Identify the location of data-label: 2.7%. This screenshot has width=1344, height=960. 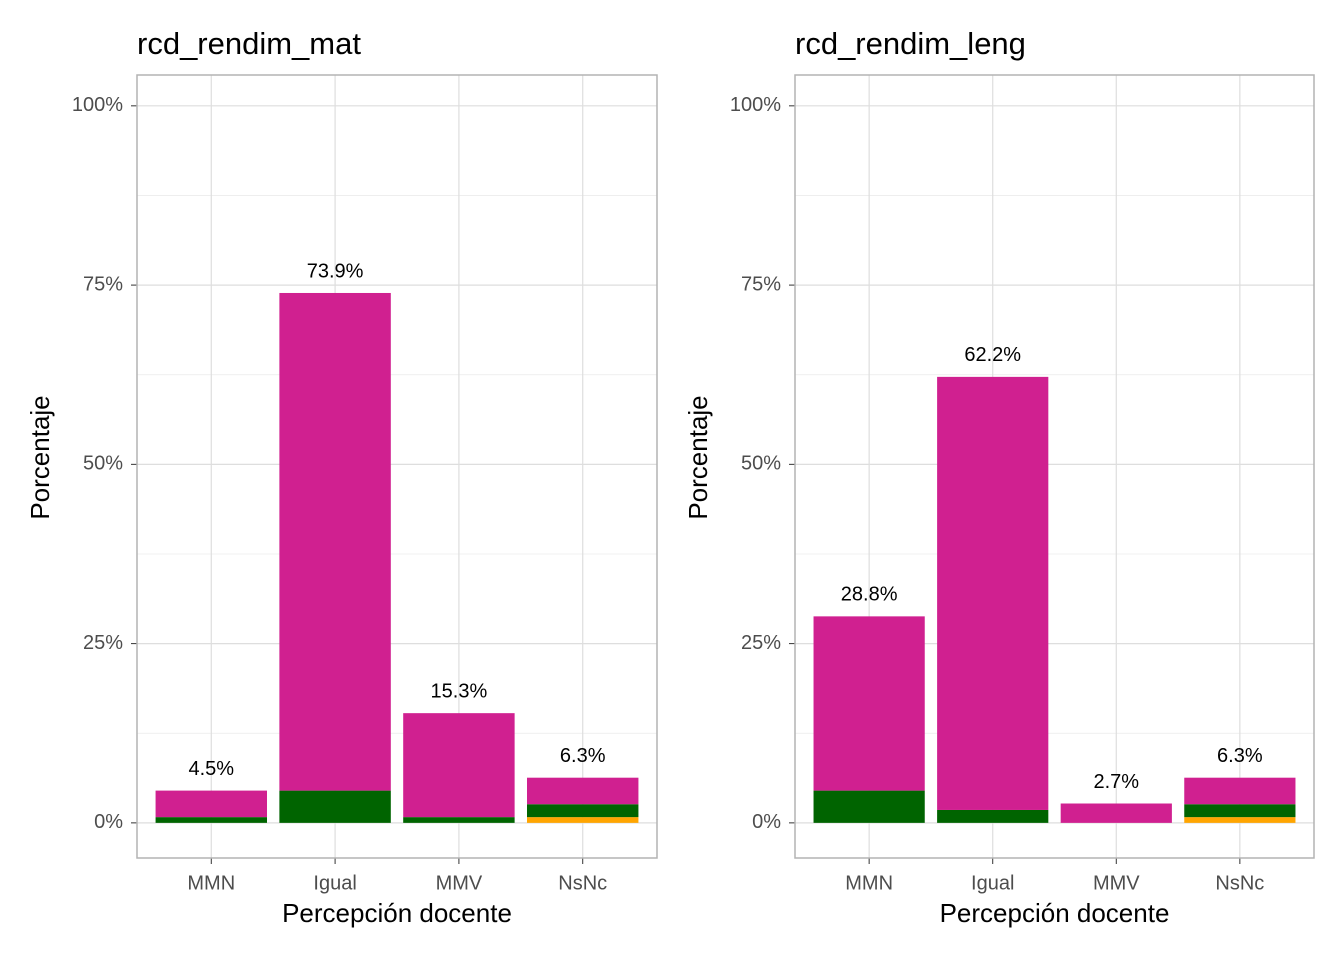
(1116, 782).